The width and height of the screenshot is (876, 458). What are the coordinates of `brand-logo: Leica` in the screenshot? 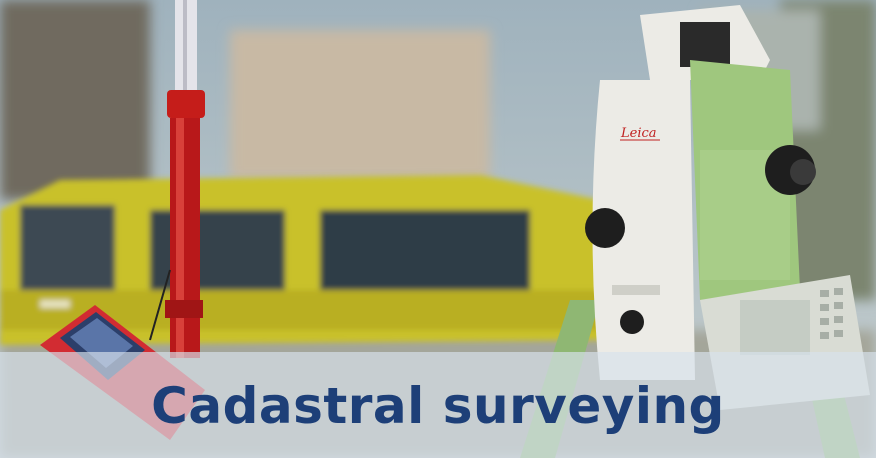 It's located at (638, 133).